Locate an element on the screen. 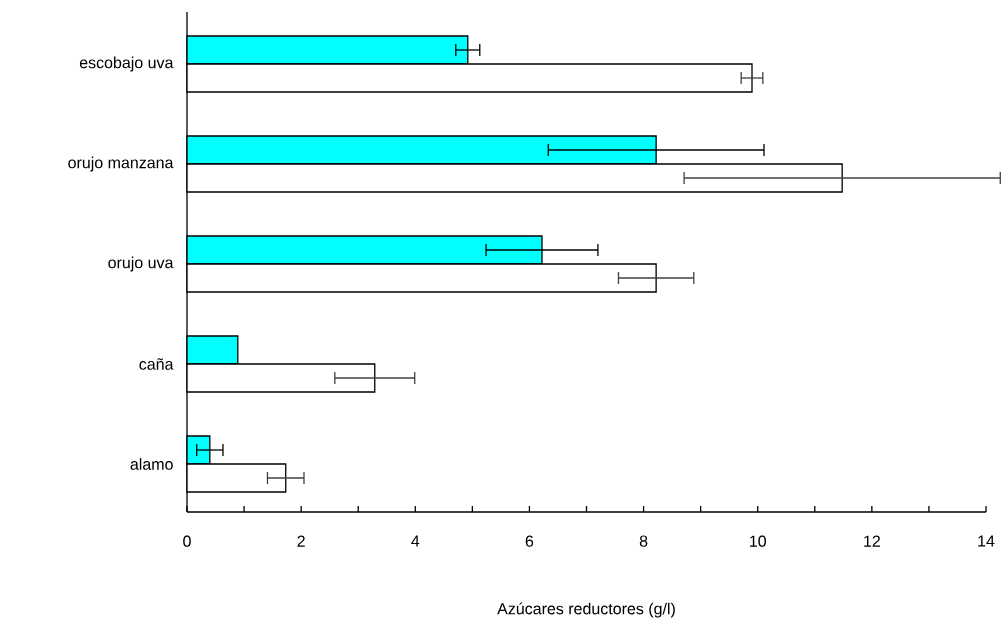 This screenshot has width=1002, height=637. y-tick-label: orujo manzana is located at coordinates (121, 164).